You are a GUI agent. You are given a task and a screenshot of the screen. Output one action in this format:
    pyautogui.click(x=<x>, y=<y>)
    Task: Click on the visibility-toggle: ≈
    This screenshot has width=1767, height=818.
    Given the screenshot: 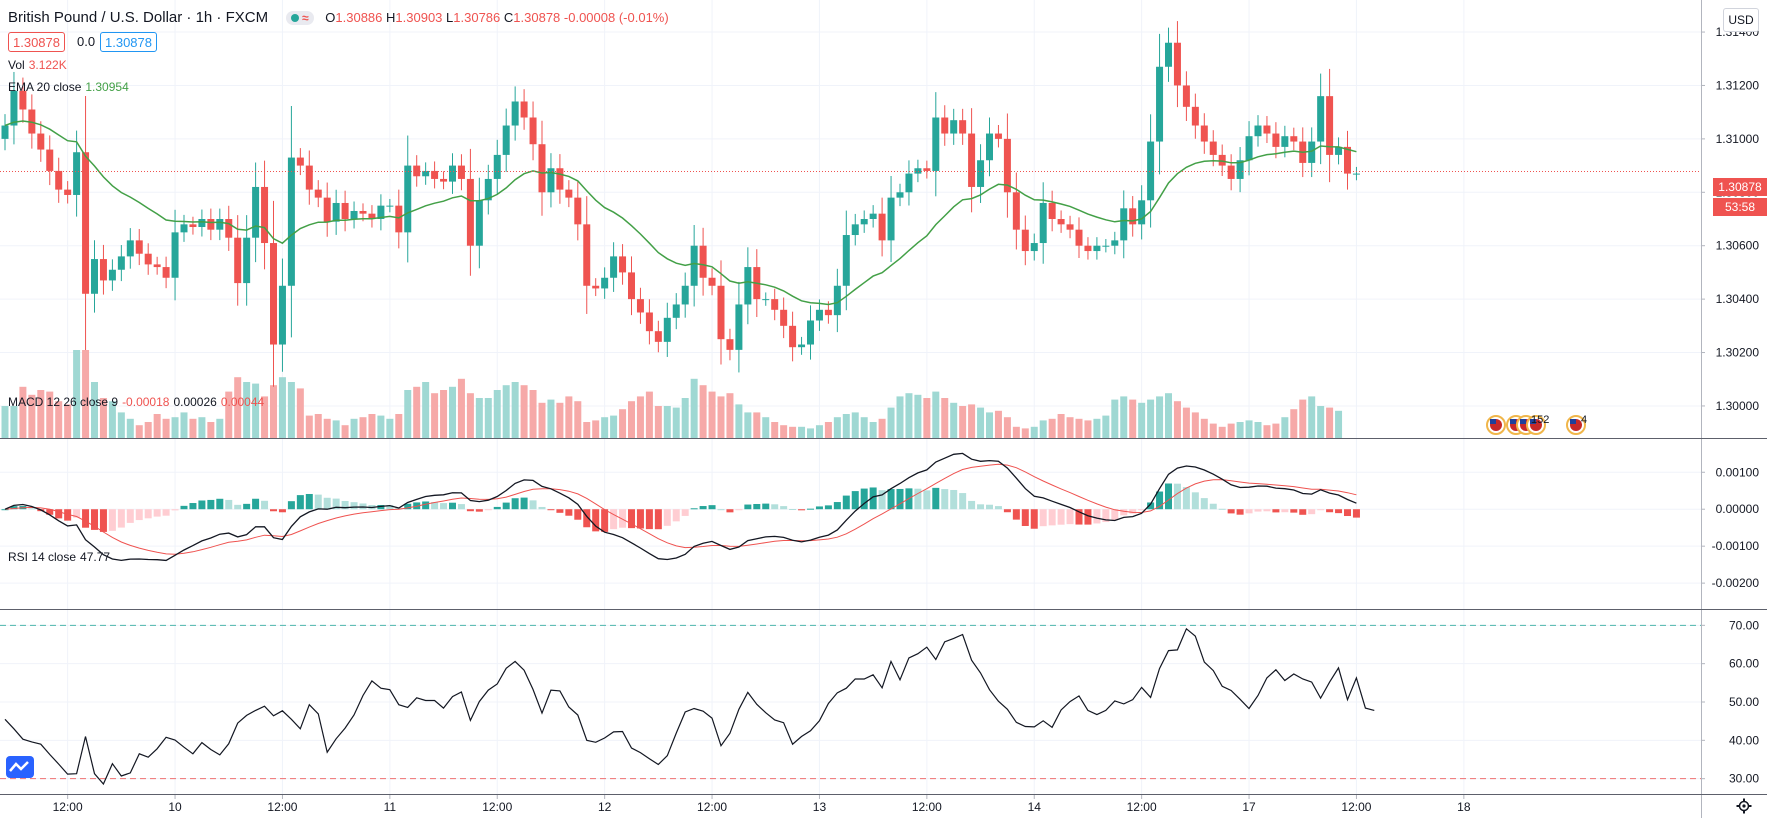 What is the action you would take?
    pyautogui.click(x=299, y=18)
    